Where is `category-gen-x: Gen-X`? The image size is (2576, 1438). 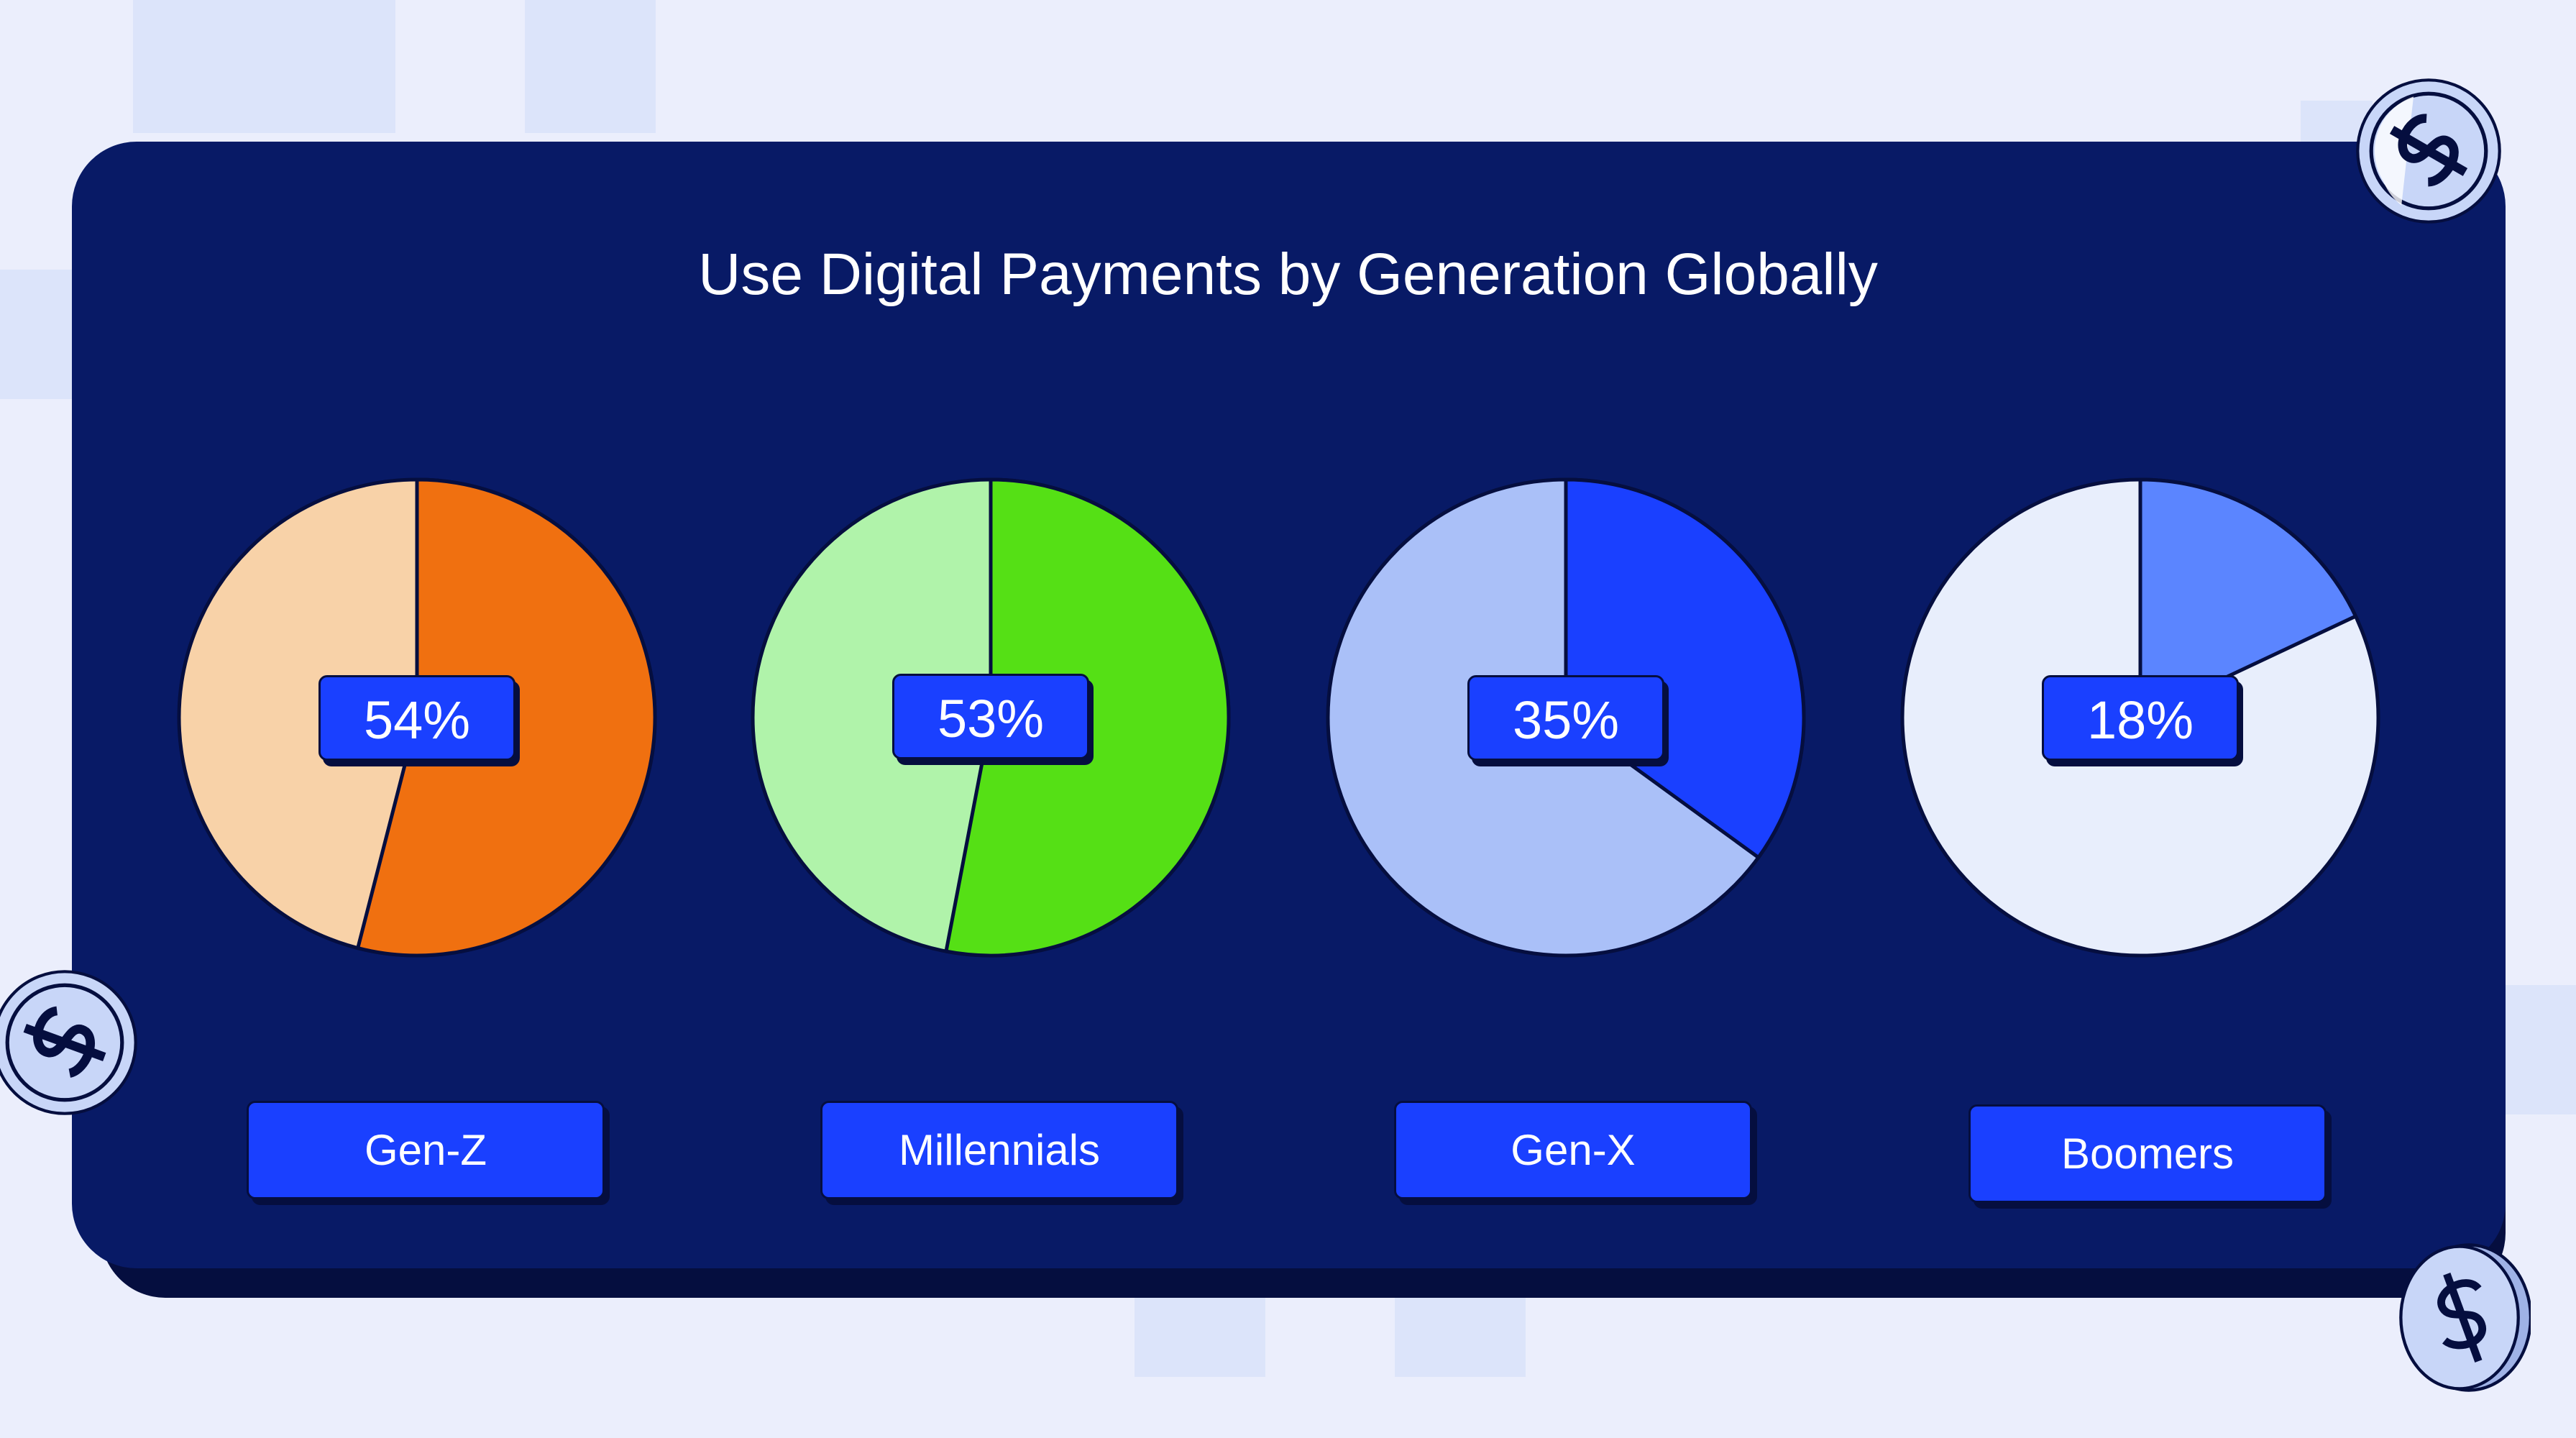
category-gen-x: Gen-X is located at coordinates (1573, 1150).